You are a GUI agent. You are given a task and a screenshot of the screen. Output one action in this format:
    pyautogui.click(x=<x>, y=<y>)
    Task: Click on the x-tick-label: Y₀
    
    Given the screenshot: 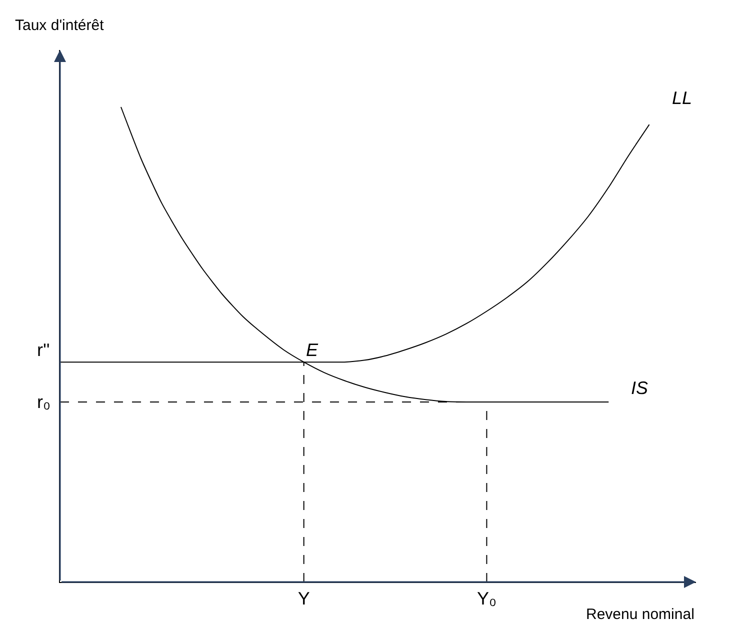 What is the action you would take?
    pyautogui.click(x=486, y=598)
    